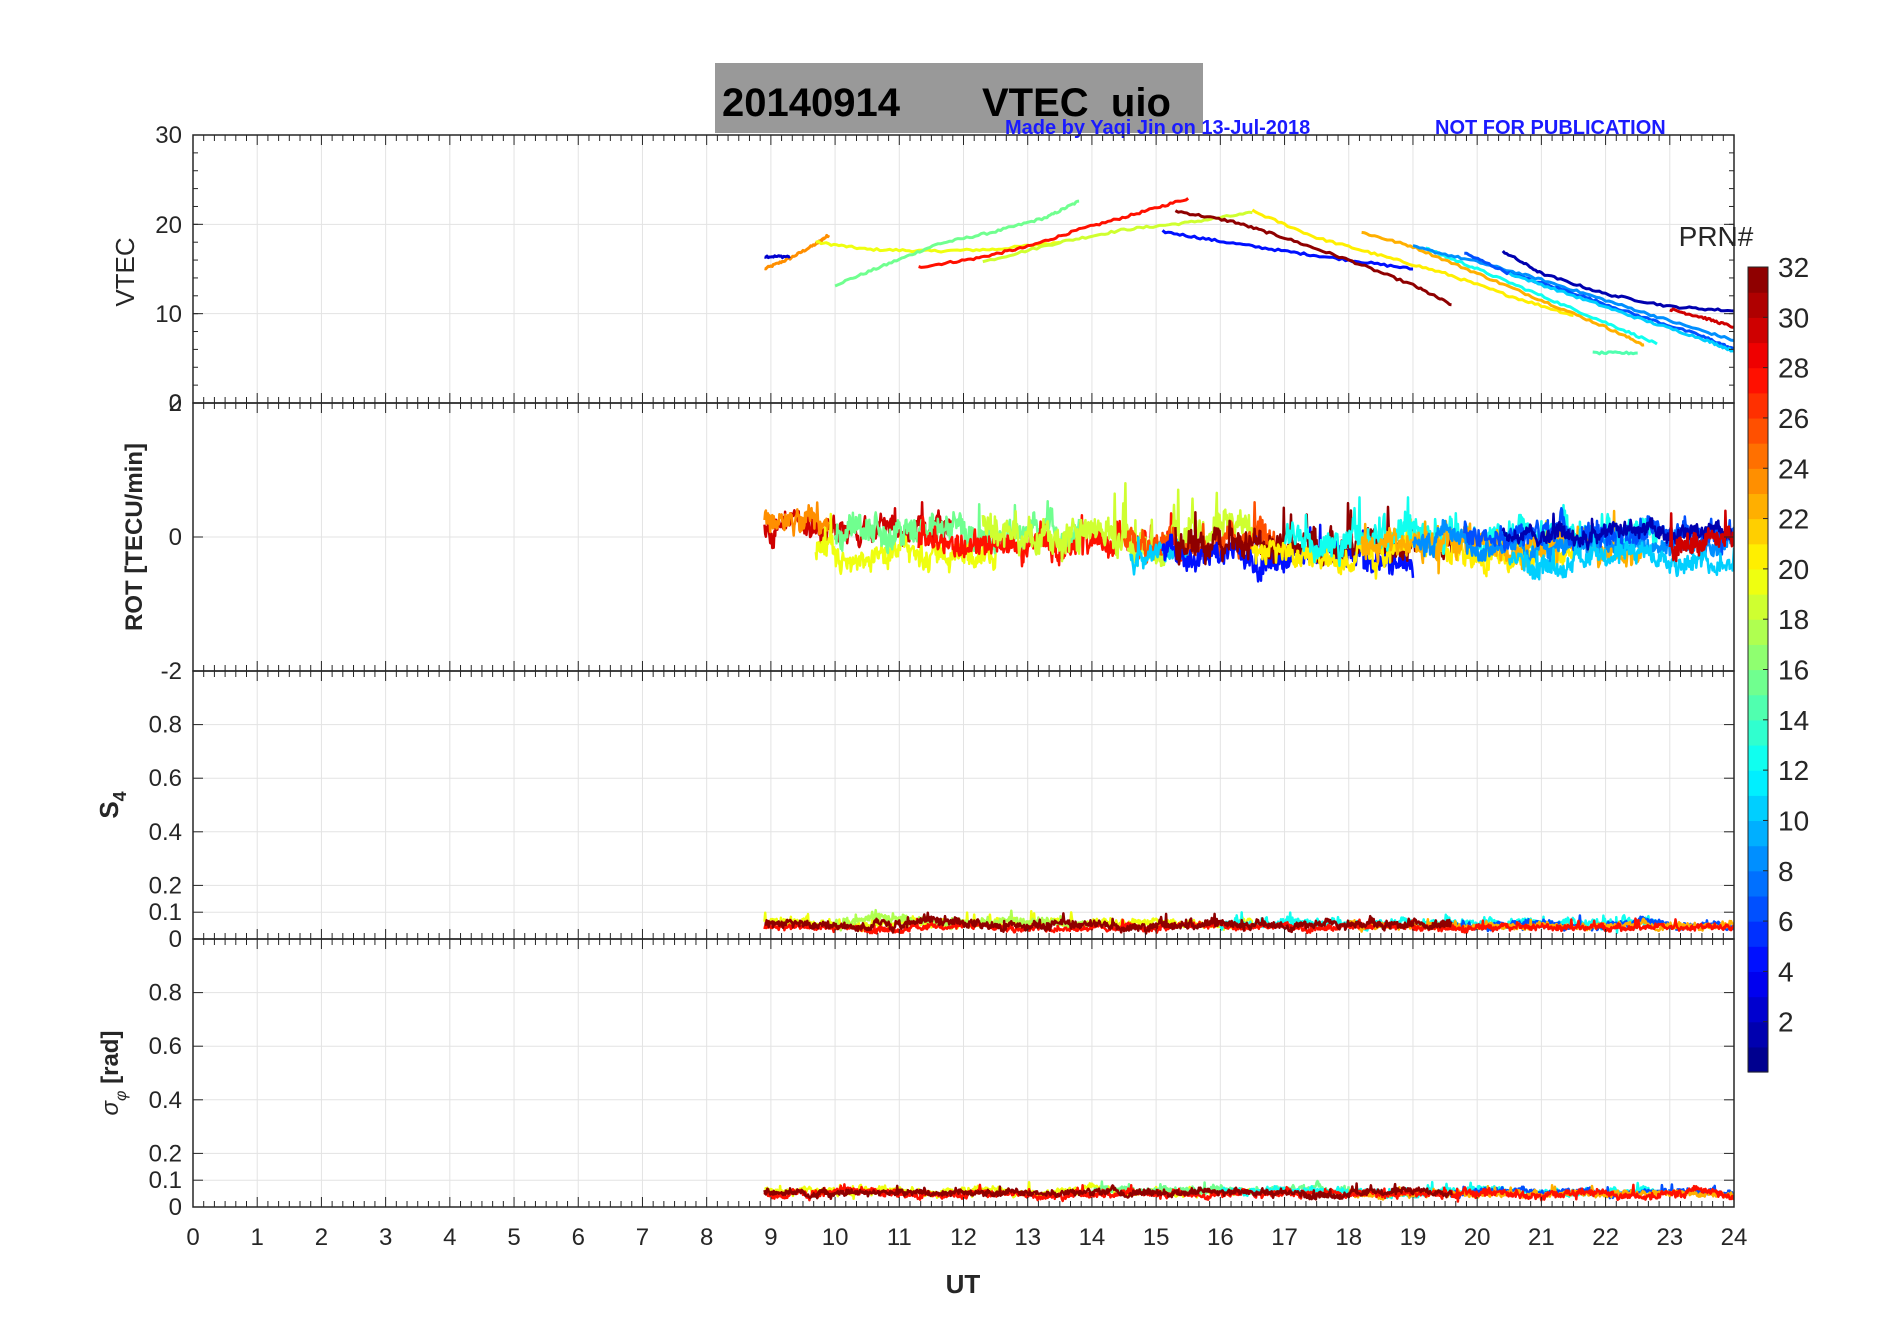  I want to click on rot-ytick-2: 2, so click(175, 403).